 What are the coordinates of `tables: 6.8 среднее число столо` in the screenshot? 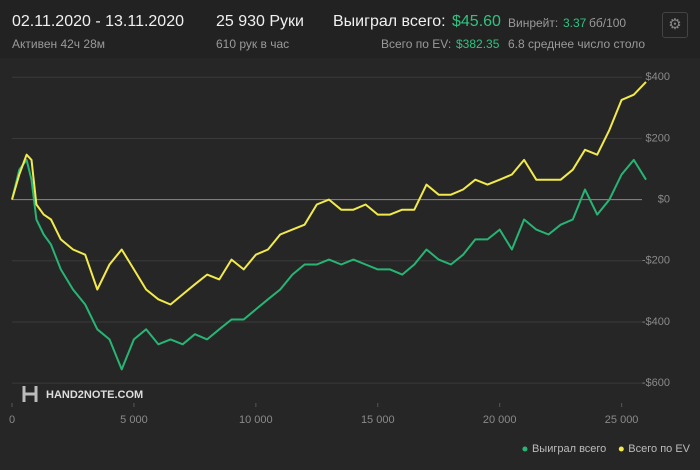 It's located at (577, 44).